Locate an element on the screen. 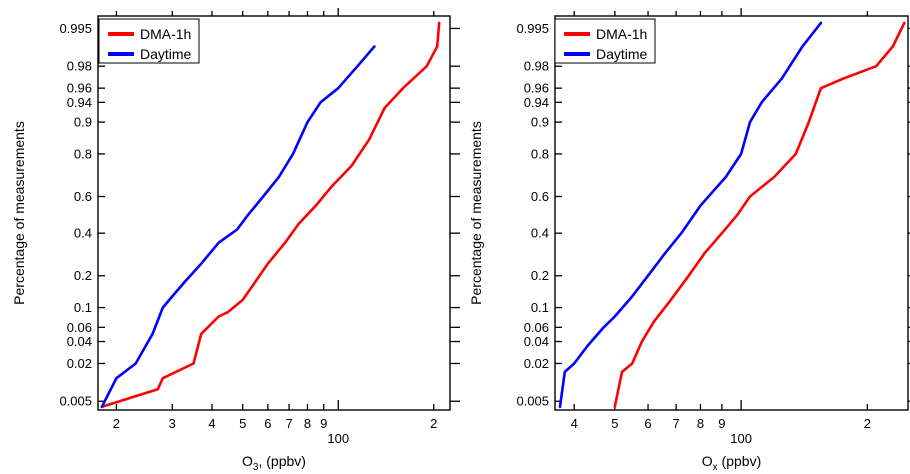 Image resolution: width=910 pixels, height=474 pixels. x-axis-title: O3, (ppbv) is located at coordinates (274, 463).